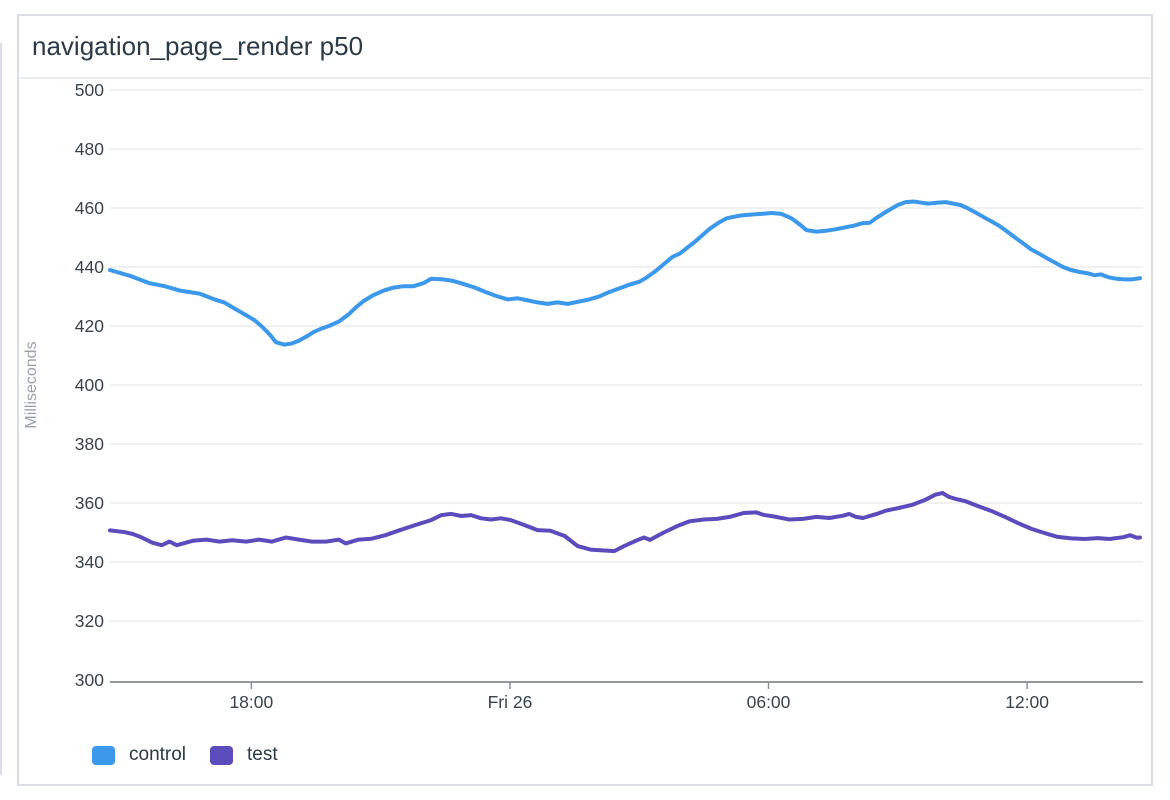 The width and height of the screenshot is (1170, 800). I want to click on y-tick-label: 440, so click(89, 267).